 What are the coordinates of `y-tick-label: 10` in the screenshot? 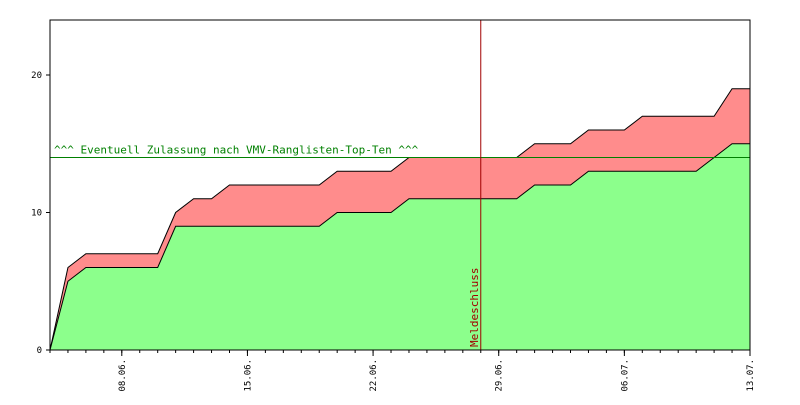 It's located at (36, 214).